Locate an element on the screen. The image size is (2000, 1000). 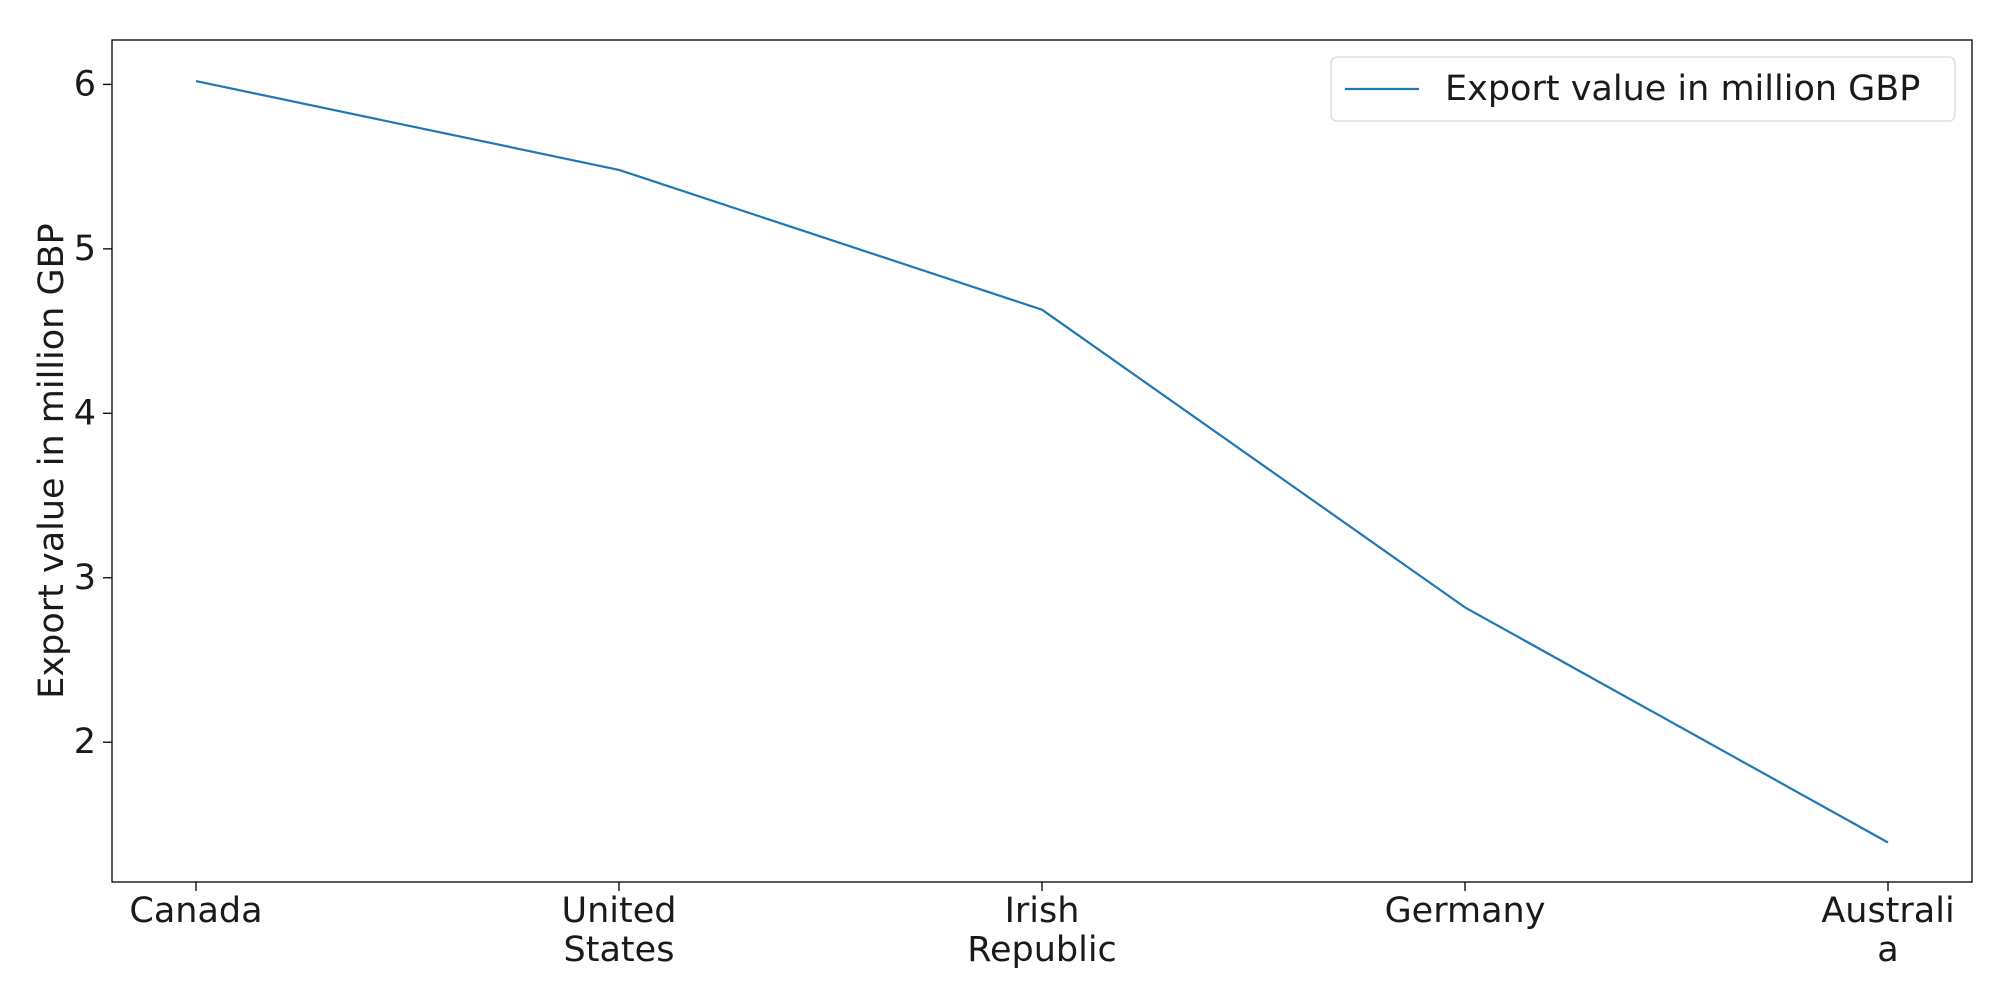
y-tick-label: 5 is located at coordinates (85, 249).